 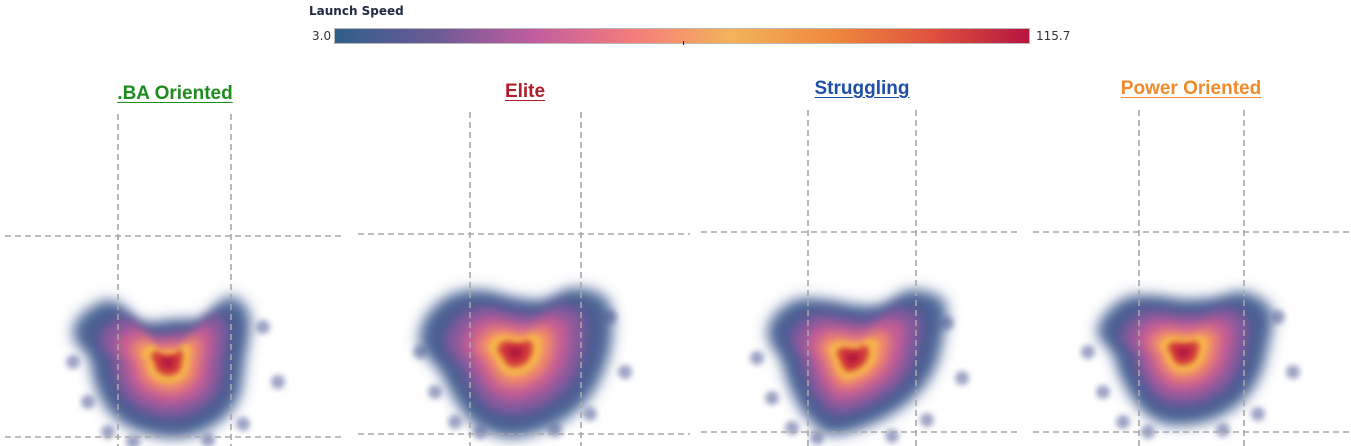 I want to click on panel-title-elite: Elite, so click(x=525, y=91).